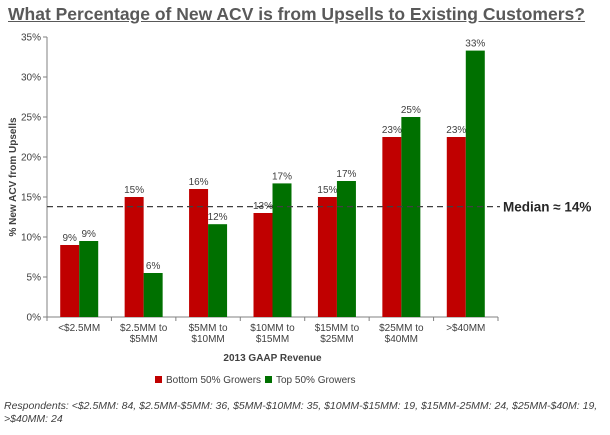 The width and height of the screenshot is (610, 435). What do you see at coordinates (13, 177) in the screenshot?
I see `y-axis-title: % New ACV from Upsells` at bounding box center [13, 177].